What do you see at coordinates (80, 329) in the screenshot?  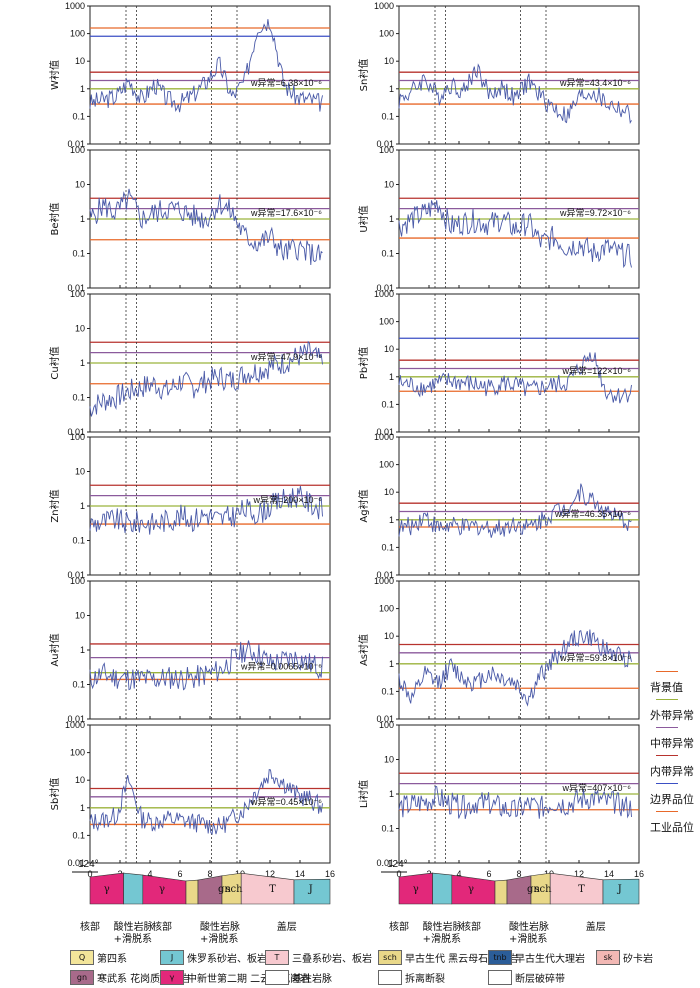 I see `y-tick-label-Cu: 10` at bounding box center [80, 329].